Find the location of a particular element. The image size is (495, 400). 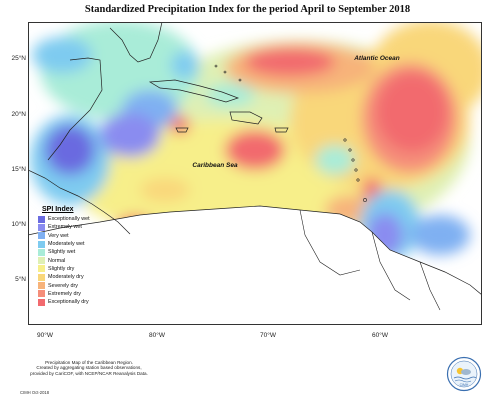

legend-item: Slightly wet is located at coordinates (69, 252).